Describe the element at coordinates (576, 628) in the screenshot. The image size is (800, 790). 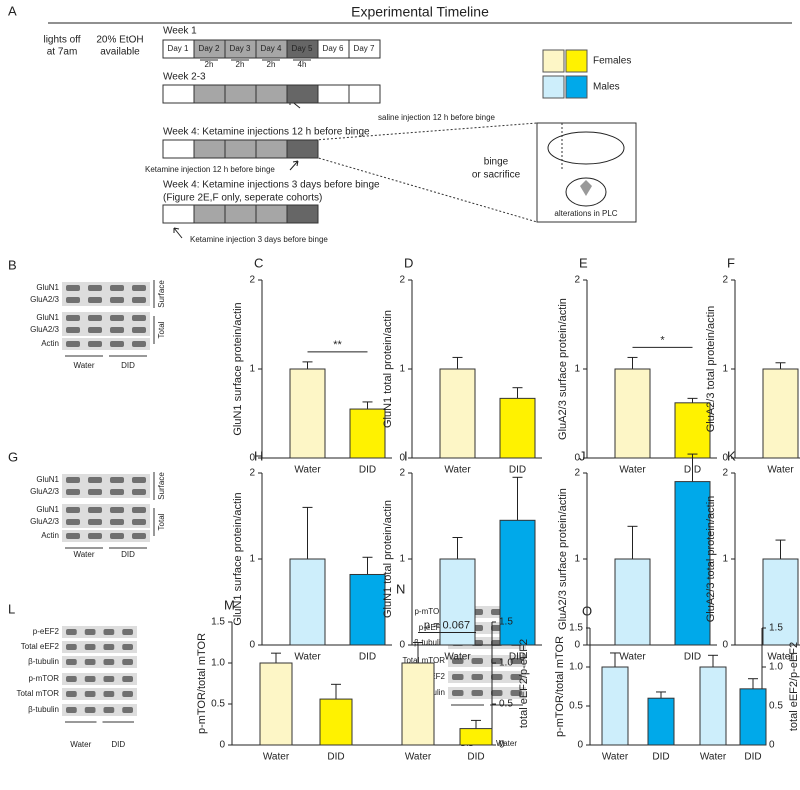
I see `y-tick-label: 1.5` at that location.